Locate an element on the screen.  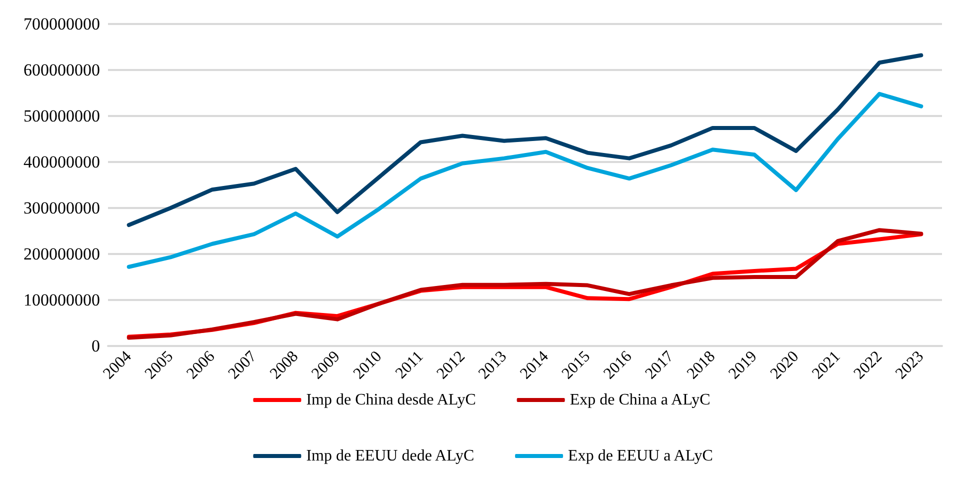
y-tick-label: 0 is located at coordinates (96, 346).